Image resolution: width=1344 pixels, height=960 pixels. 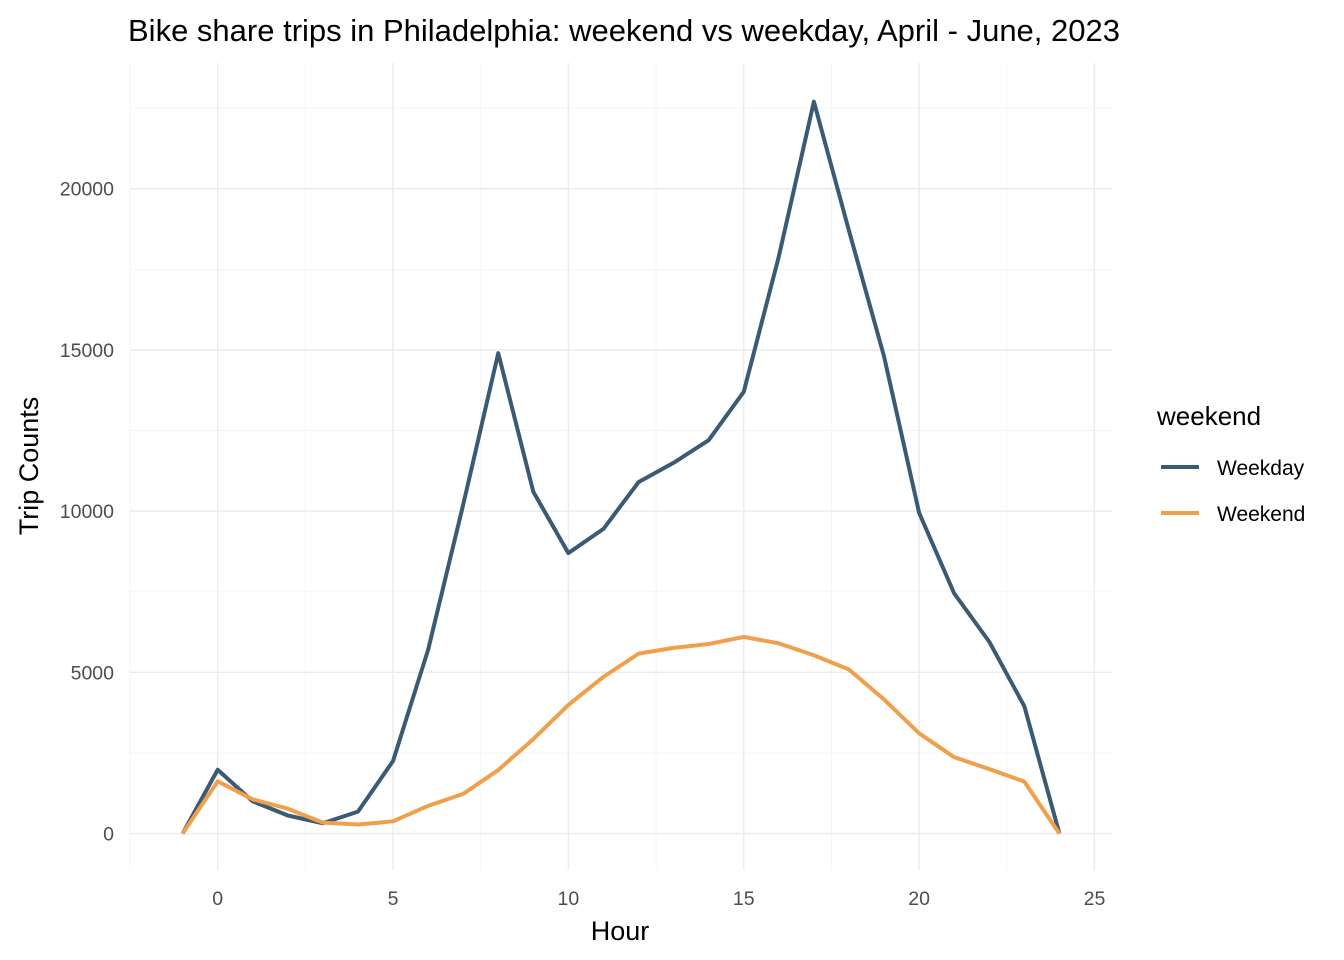 What do you see at coordinates (620, 931) in the screenshot?
I see `x-axis-title: Hour` at bounding box center [620, 931].